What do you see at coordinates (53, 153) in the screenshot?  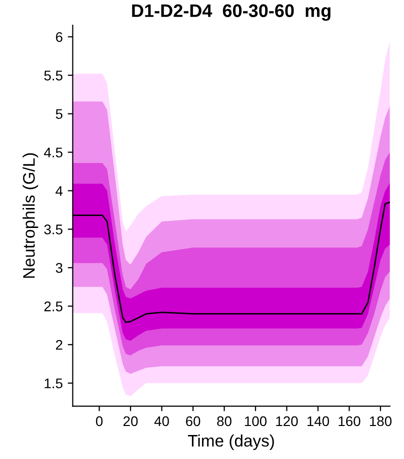 I see `y-tick-label: 4.5` at bounding box center [53, 153].